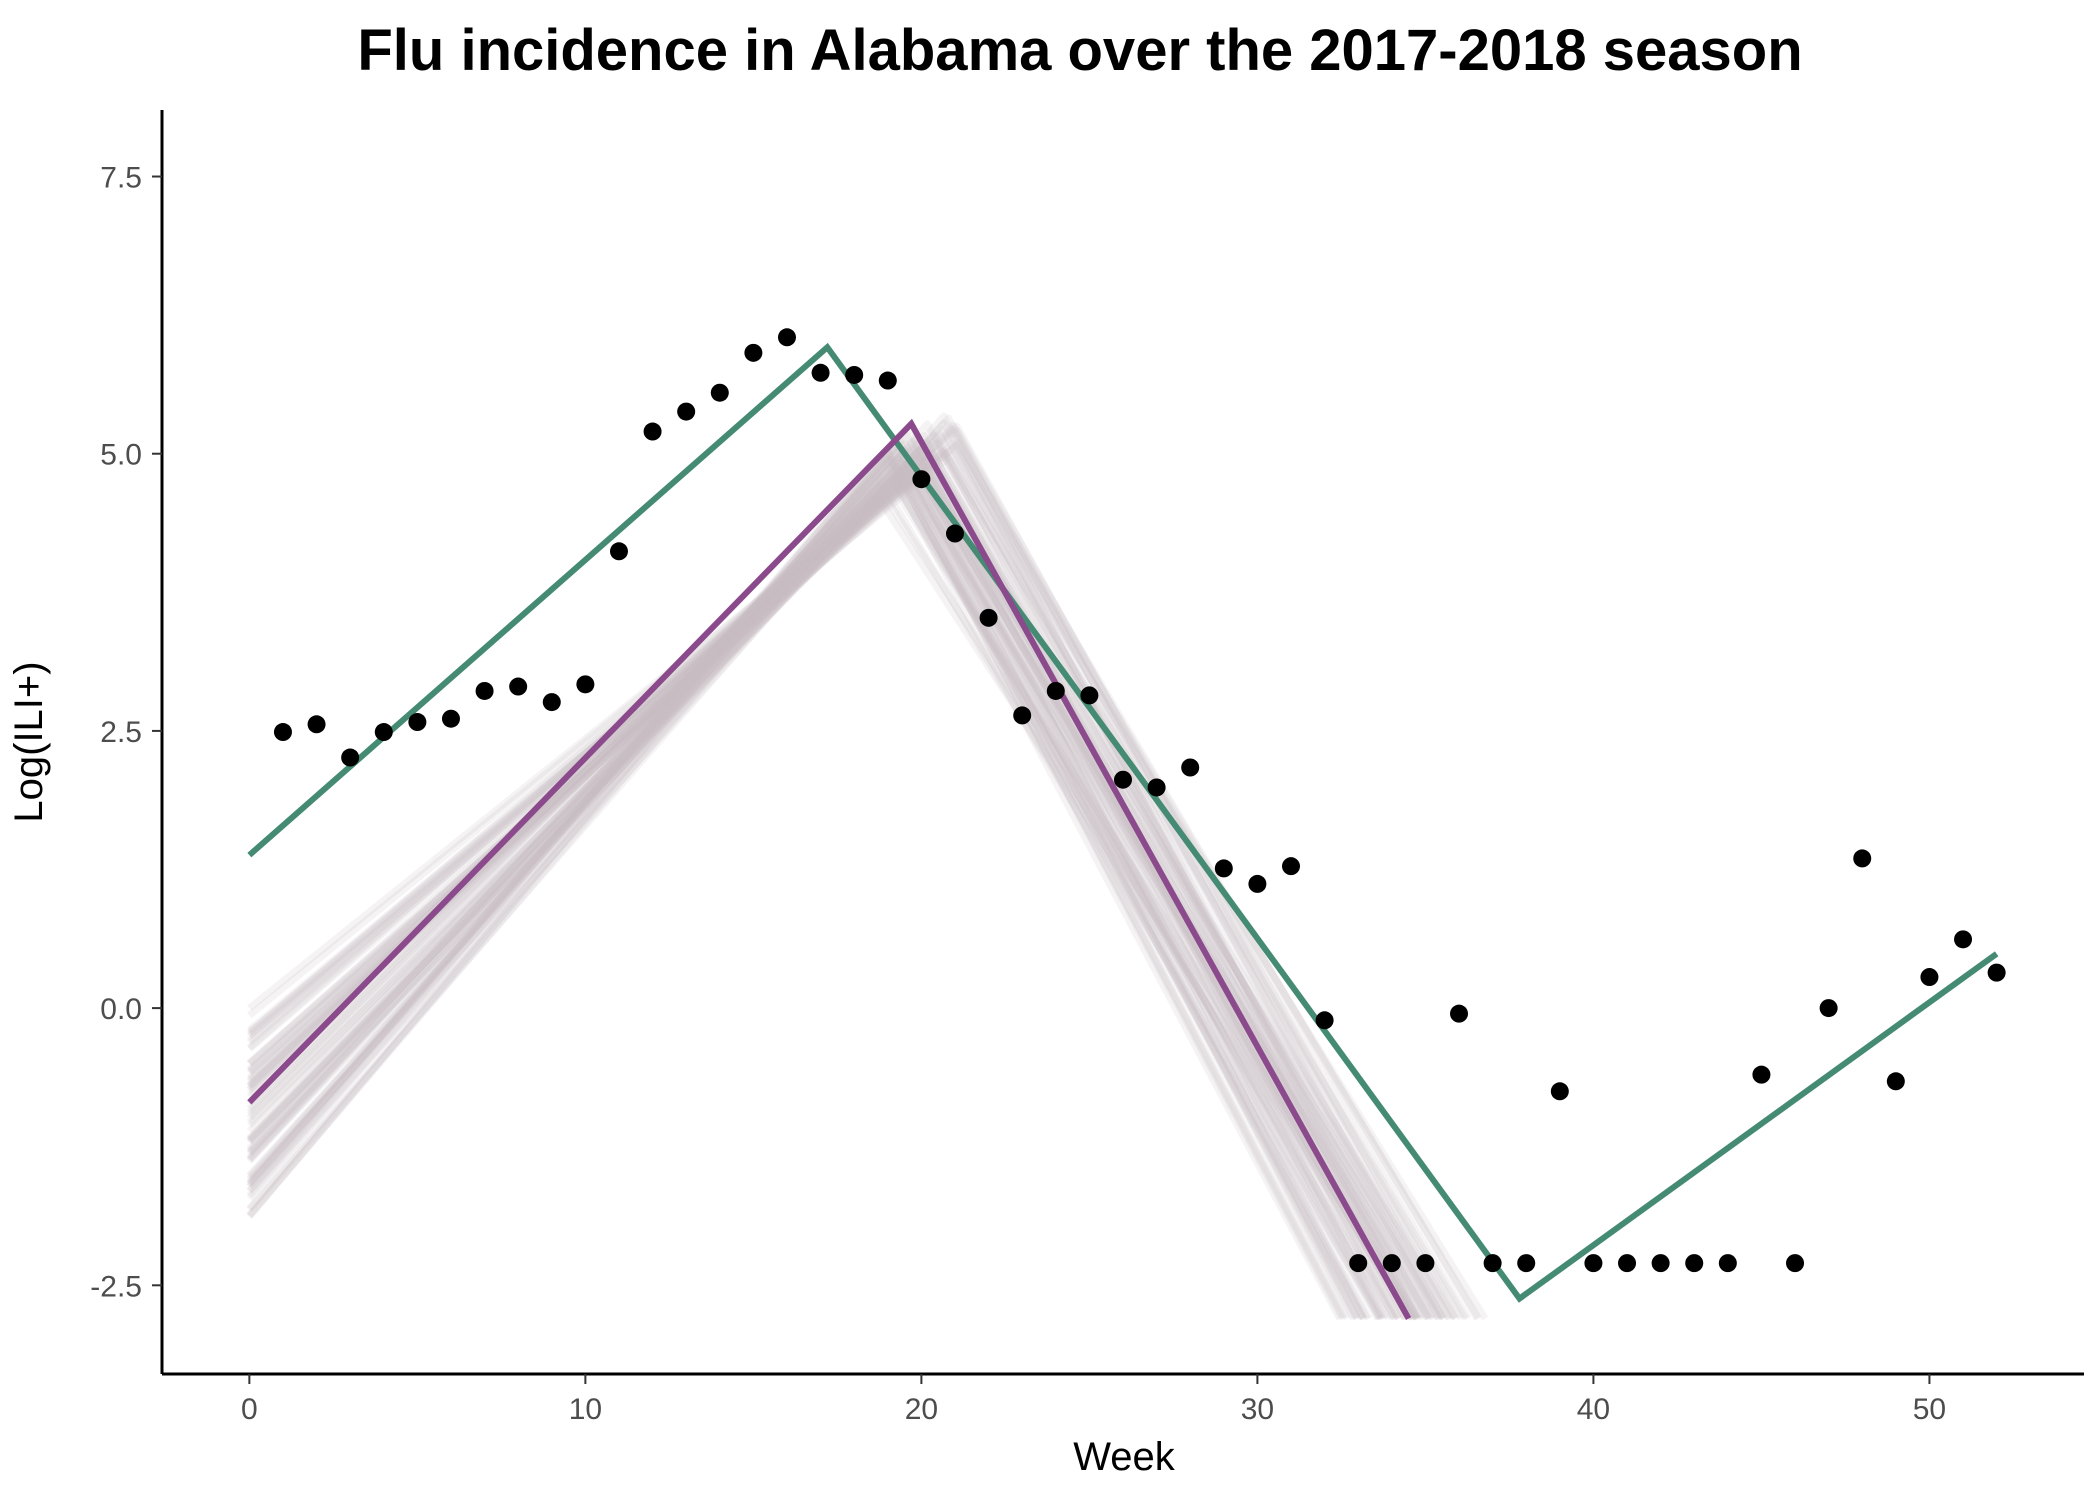 This screenshot has width=2100, height=1500. I want to click on x-axis-ticks: 0 10 20 30 40 50, so click(1093, 1400).